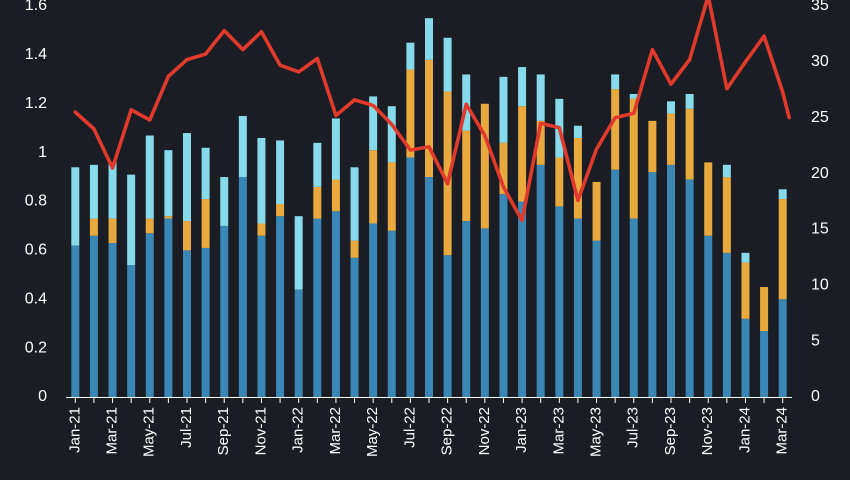 The height and width of the screenshot is (480, 850). Describe the element at coordinates (372, 432) in the screenshot. I see `x-tick-label: May-22` at that location.